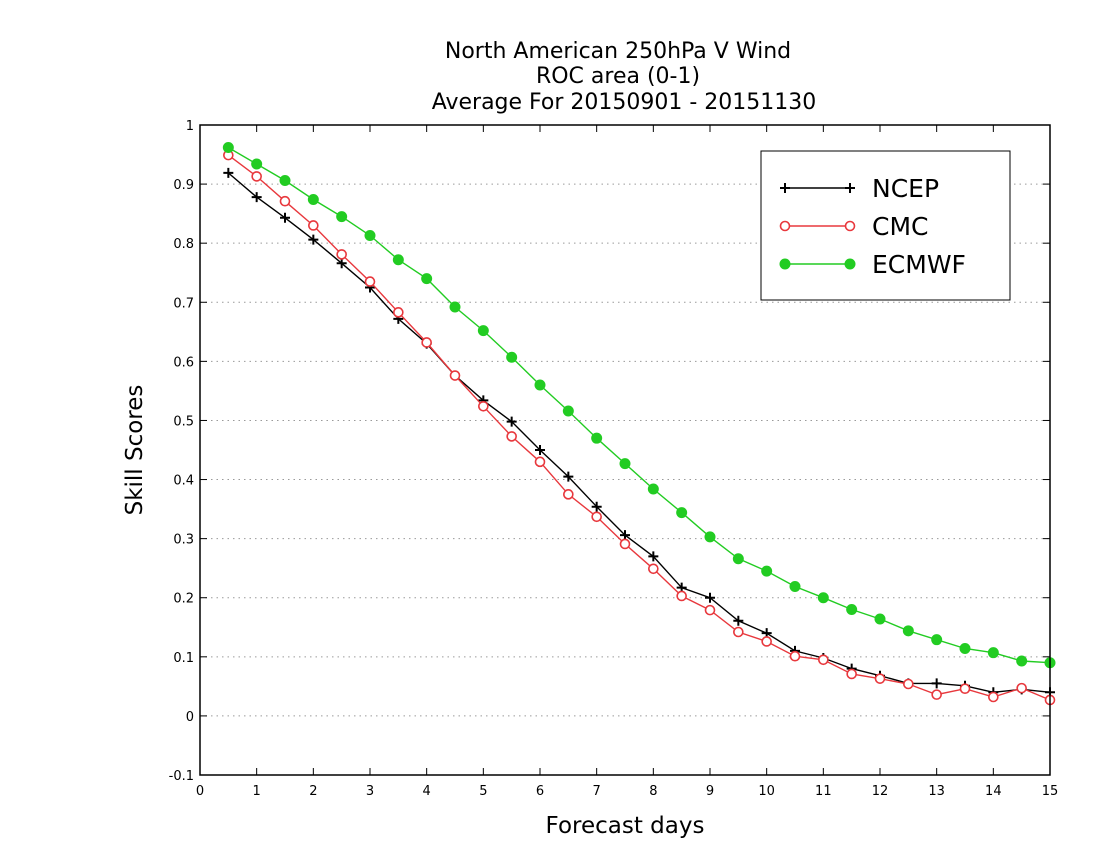 This screenshot has height=850, width=1100. What do you see at coordinates (181, 776) in the screenshot?
I see `y-tick-label: -0.1` at bounding box center [181, 776].